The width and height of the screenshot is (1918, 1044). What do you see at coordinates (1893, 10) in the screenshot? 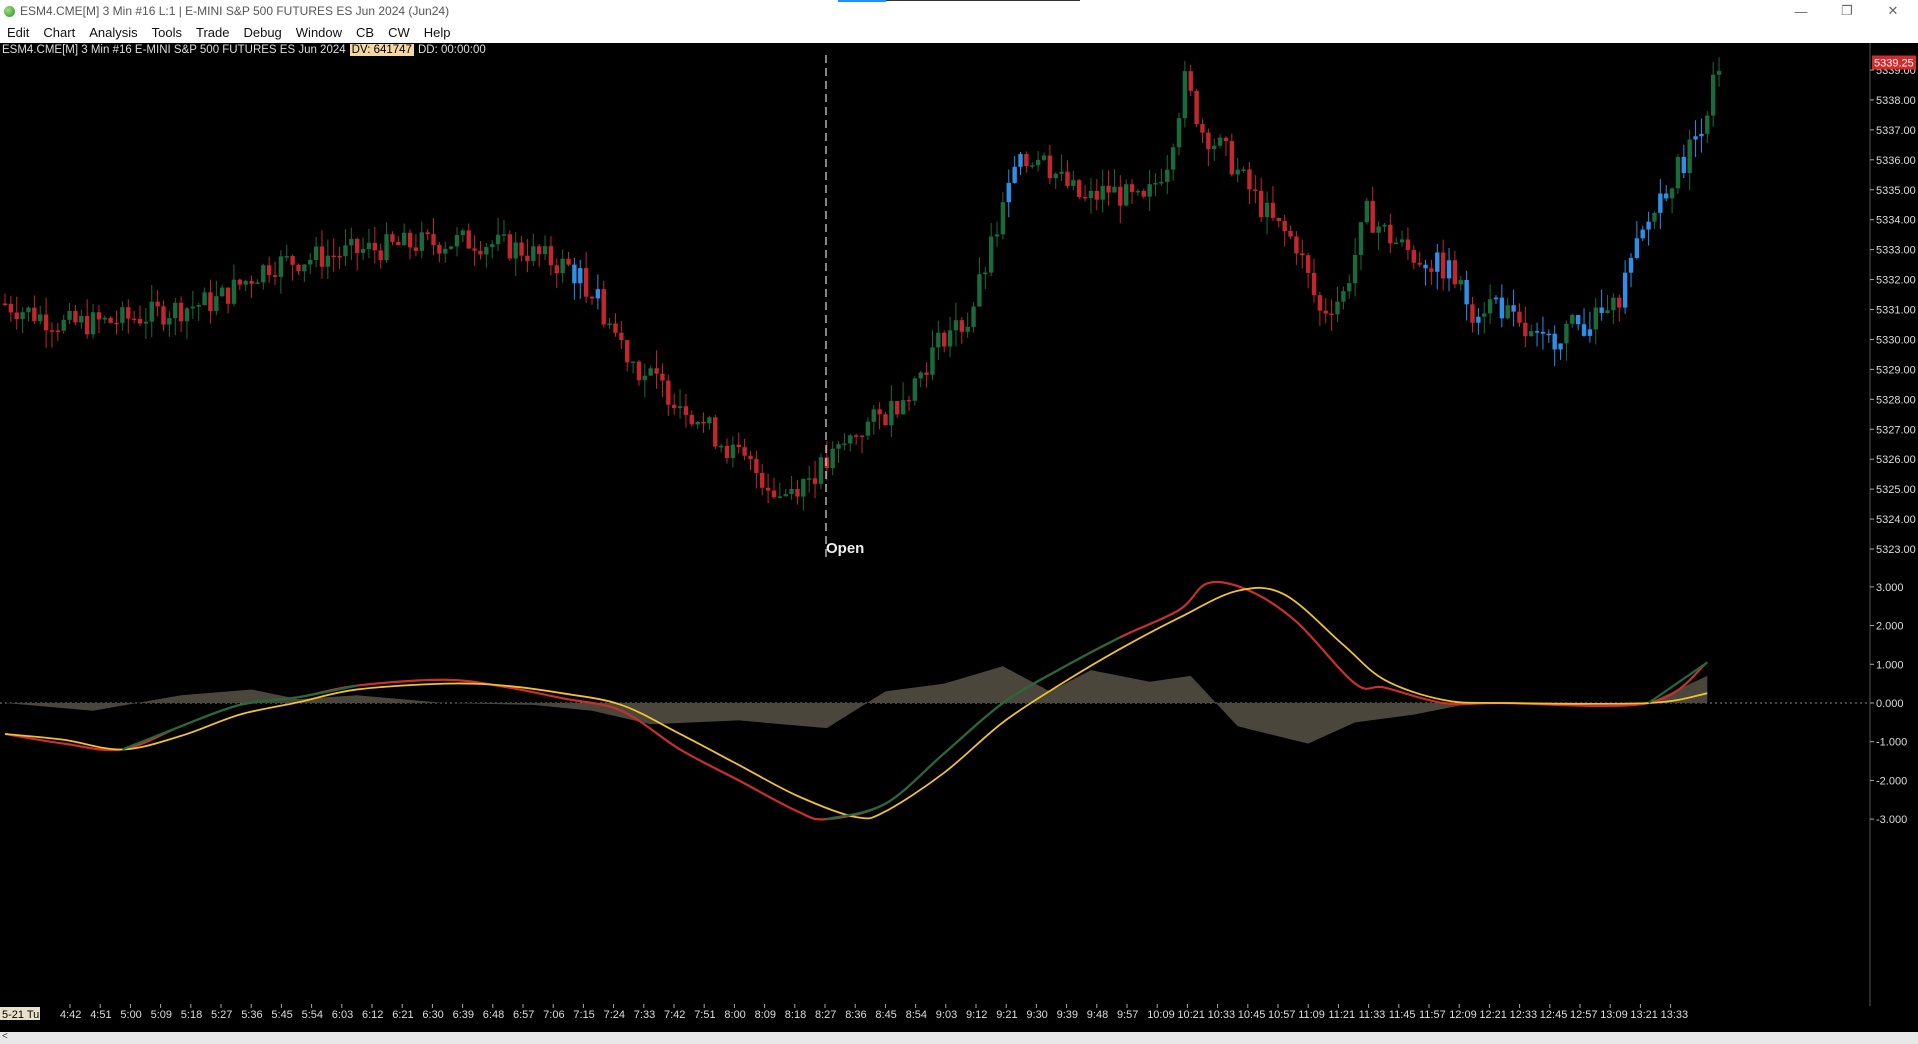
I see `close-button: ✕` at bounding box center [1893, 10].